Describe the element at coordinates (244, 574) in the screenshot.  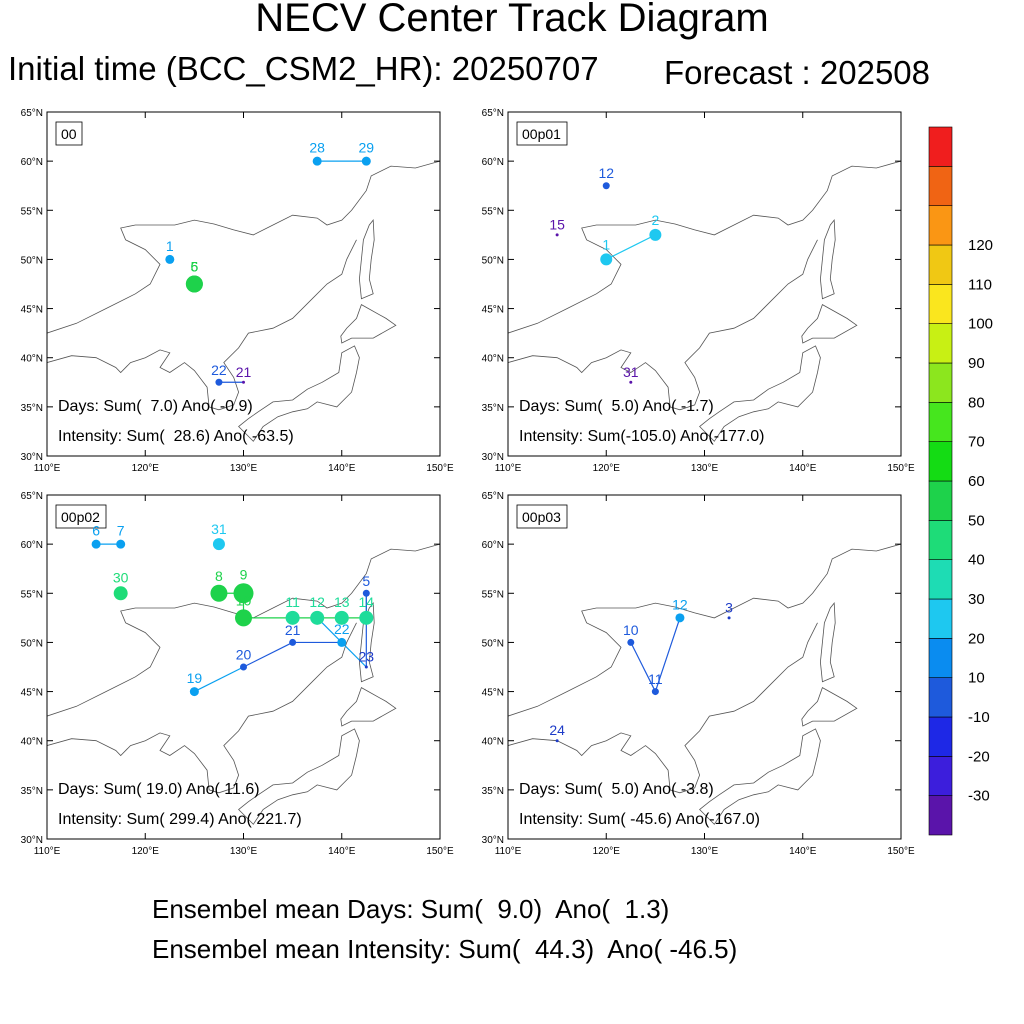
I see `track-point-label: 9` at that location.